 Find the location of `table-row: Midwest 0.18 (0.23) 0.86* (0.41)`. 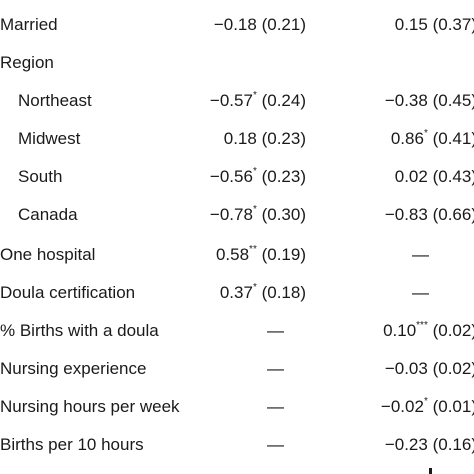

table-row: Midwest 0.18 (0.23) 0.86* (0.41) is located at coordinates (237, 139).